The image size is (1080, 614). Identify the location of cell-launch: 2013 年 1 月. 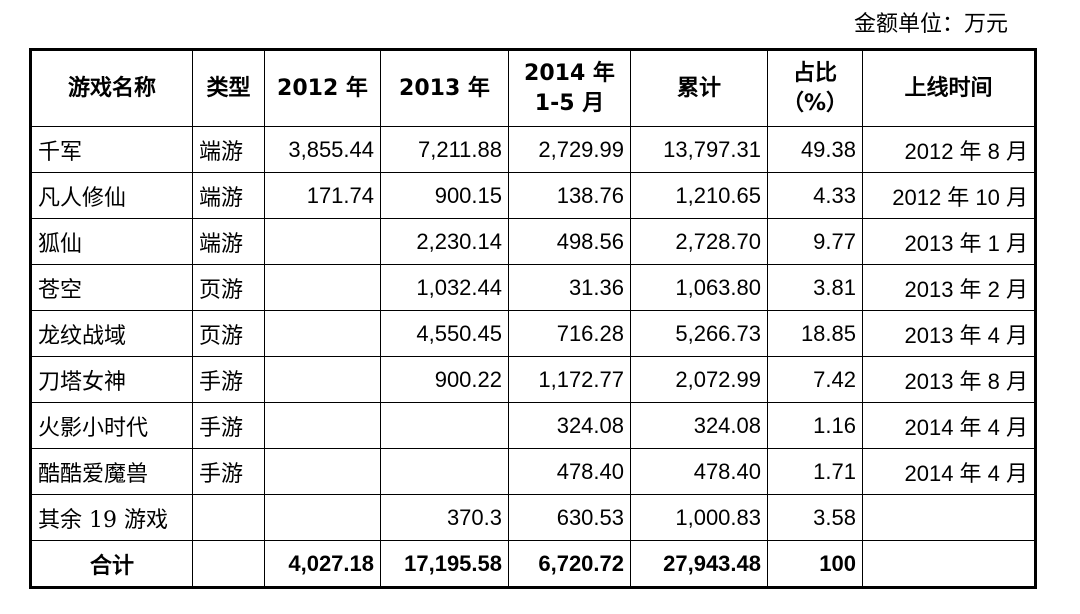
(949, 241).